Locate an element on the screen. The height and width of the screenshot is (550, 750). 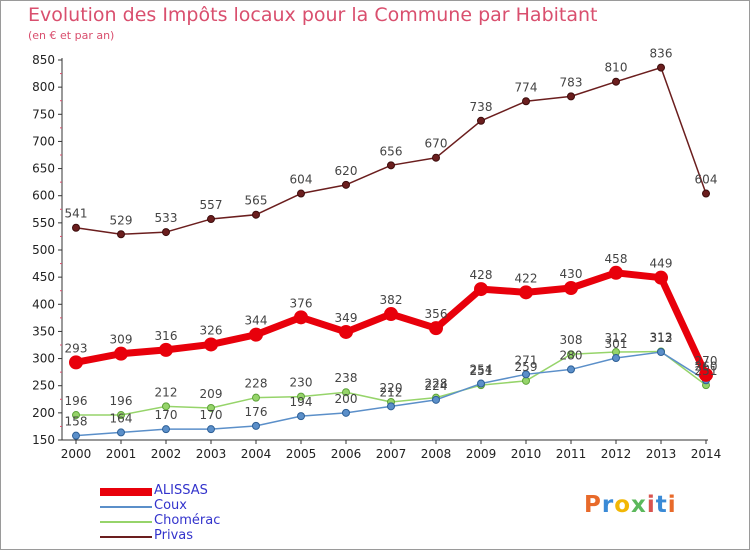
x-tick-label: 2004 is located at coordinates (256, 454).